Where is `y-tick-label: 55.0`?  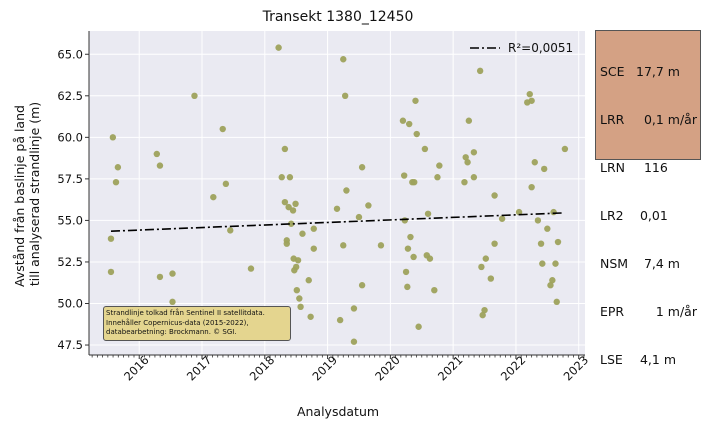
y-tick-label: 55.0 is located at coordinates (70, 220).